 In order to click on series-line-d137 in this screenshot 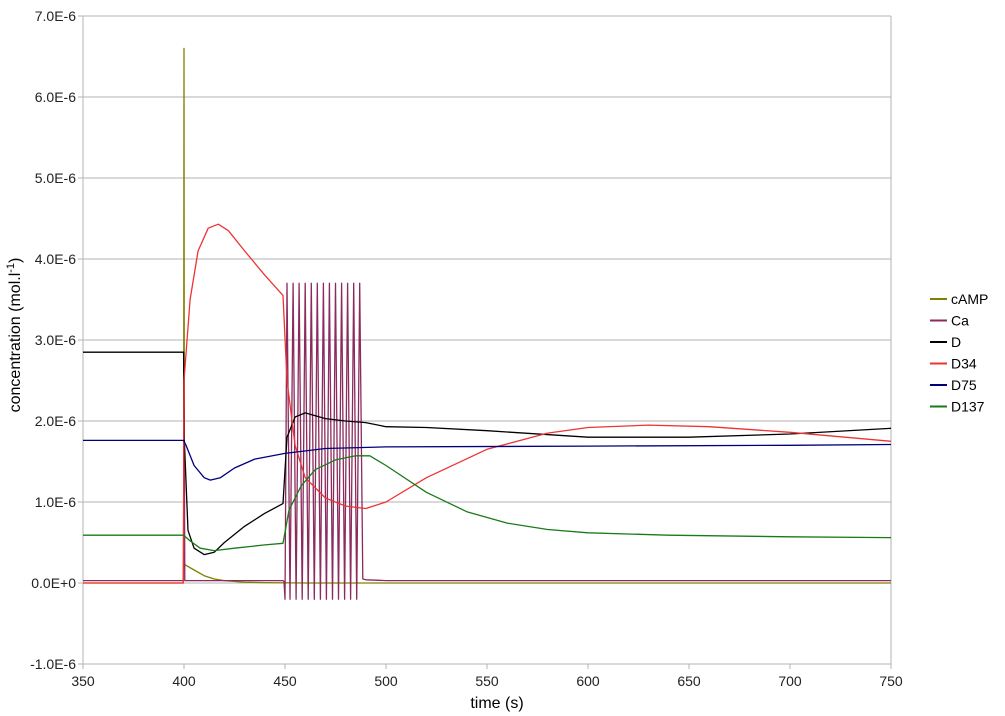, I will do `click(487, 503)`.